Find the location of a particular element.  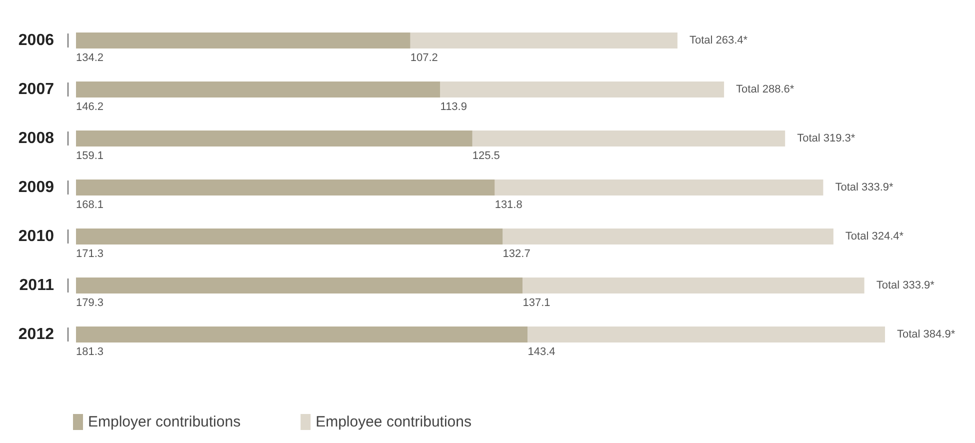

y-tick-label: 2008 is located at coordinates (36, 138).